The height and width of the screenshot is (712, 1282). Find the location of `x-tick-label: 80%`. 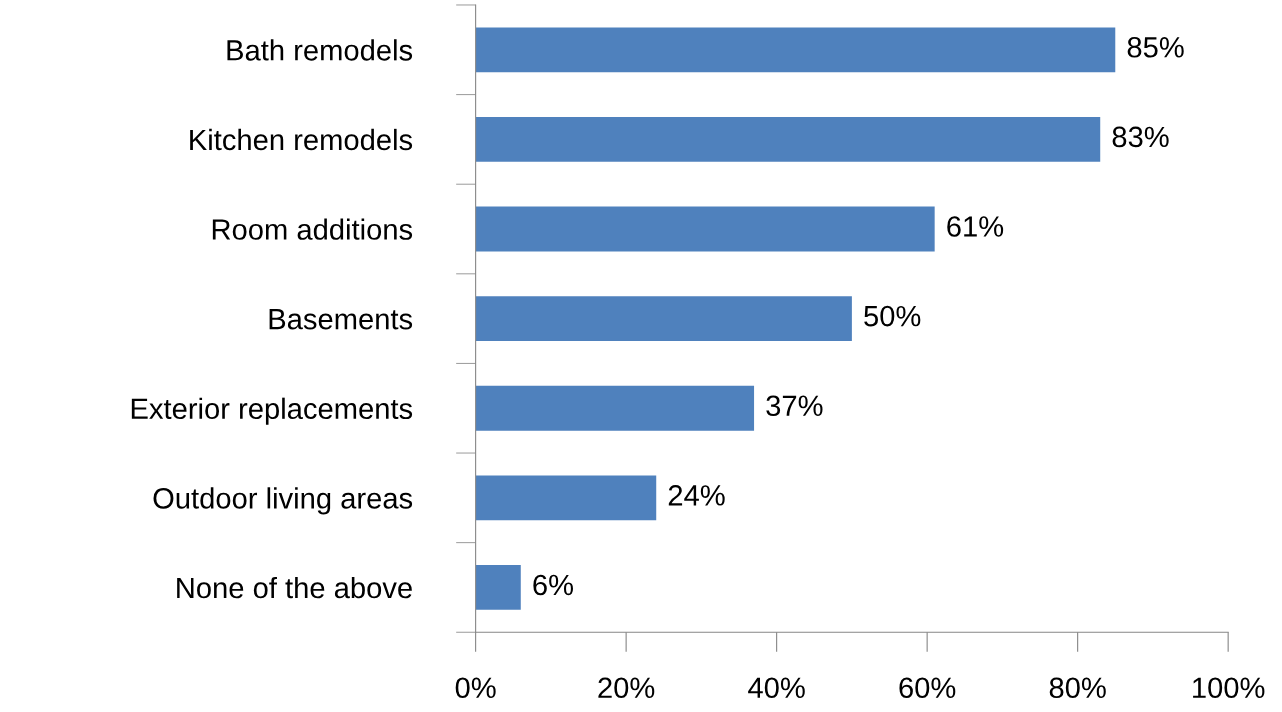

x-tick-label: 80% is located at coordinates (1077, 688).